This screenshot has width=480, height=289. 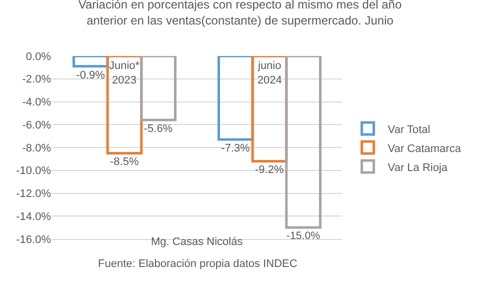 I want to click on data-label: -0.9%, so click(x=91, y=75).